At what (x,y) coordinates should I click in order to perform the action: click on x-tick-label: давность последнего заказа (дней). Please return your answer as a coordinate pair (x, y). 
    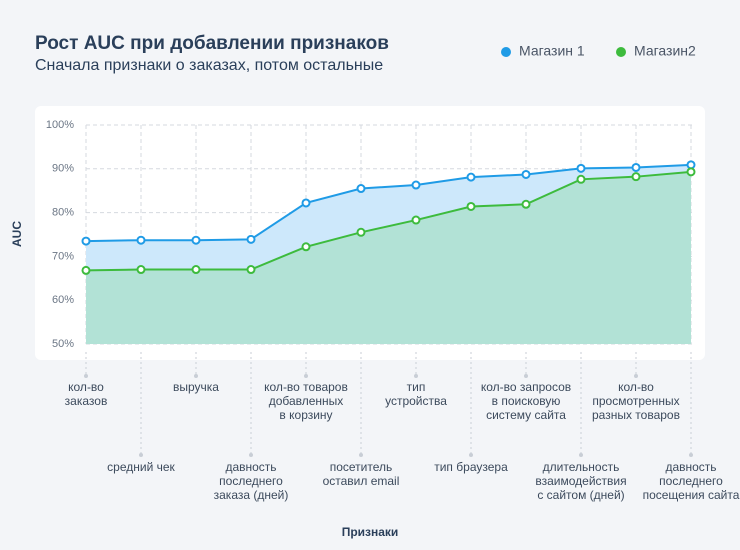
    Looking at the image, I should click on (251, 481).